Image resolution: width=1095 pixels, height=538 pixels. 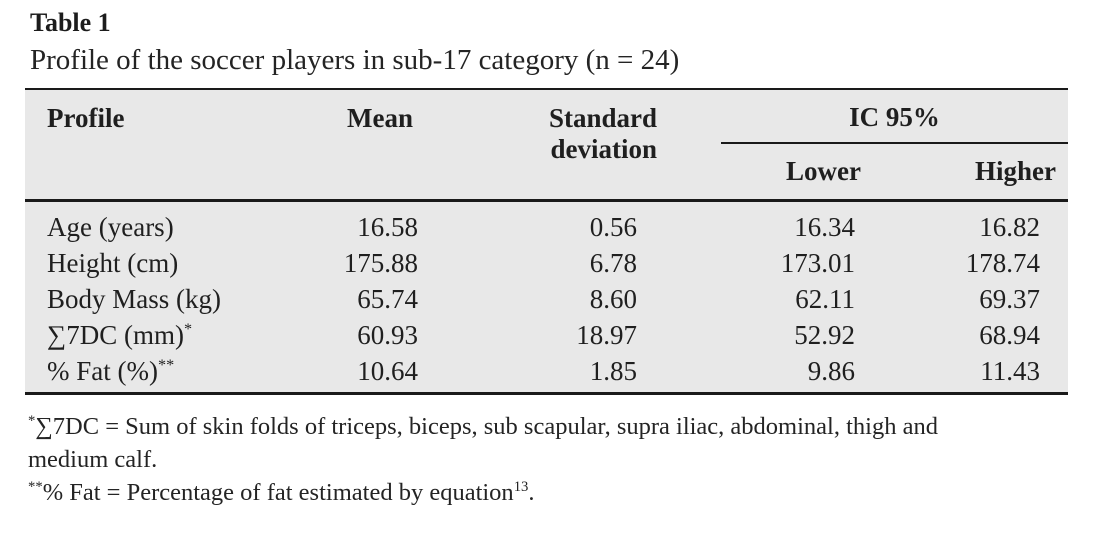 What do you see at coordinates (102, 371) in the screenshot?
I see `row-label-text: % Fat (%)` at bounding box center [102, 371].